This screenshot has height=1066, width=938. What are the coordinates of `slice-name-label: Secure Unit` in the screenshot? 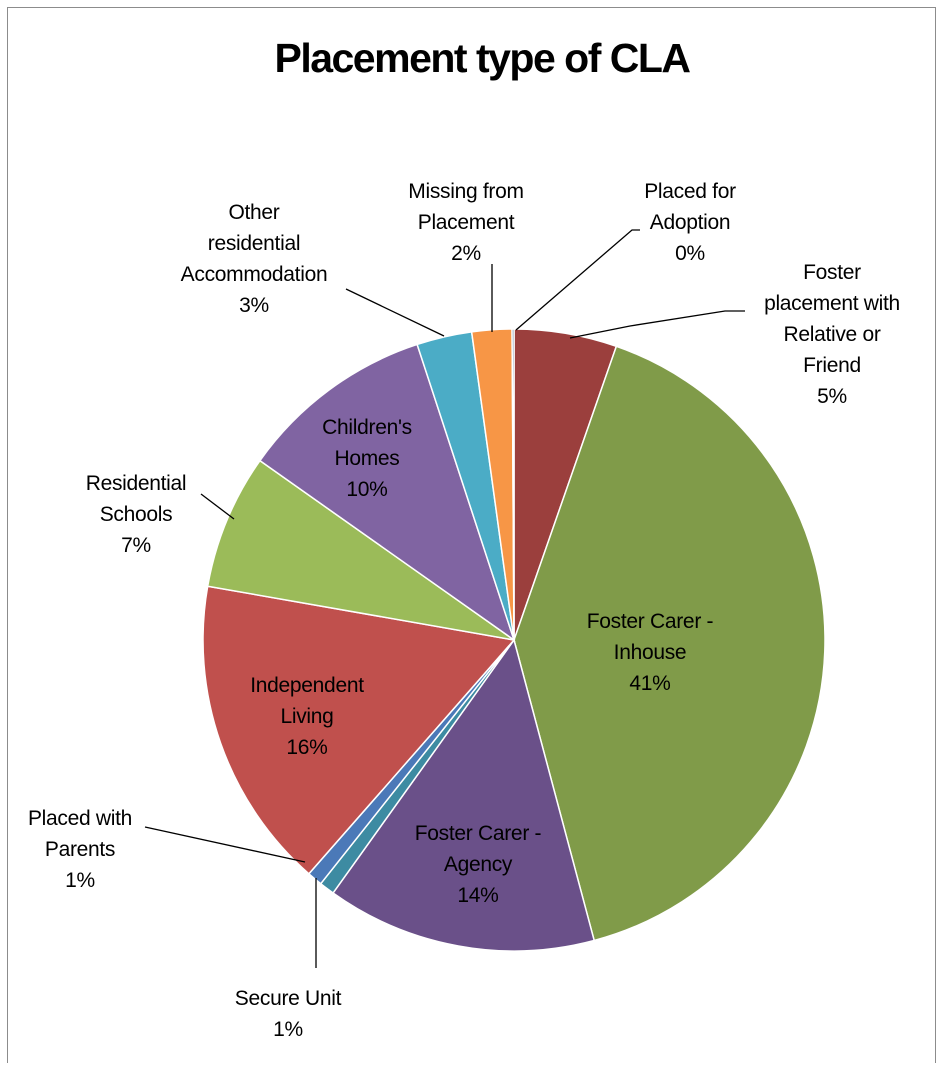 It's located at (288, 998).